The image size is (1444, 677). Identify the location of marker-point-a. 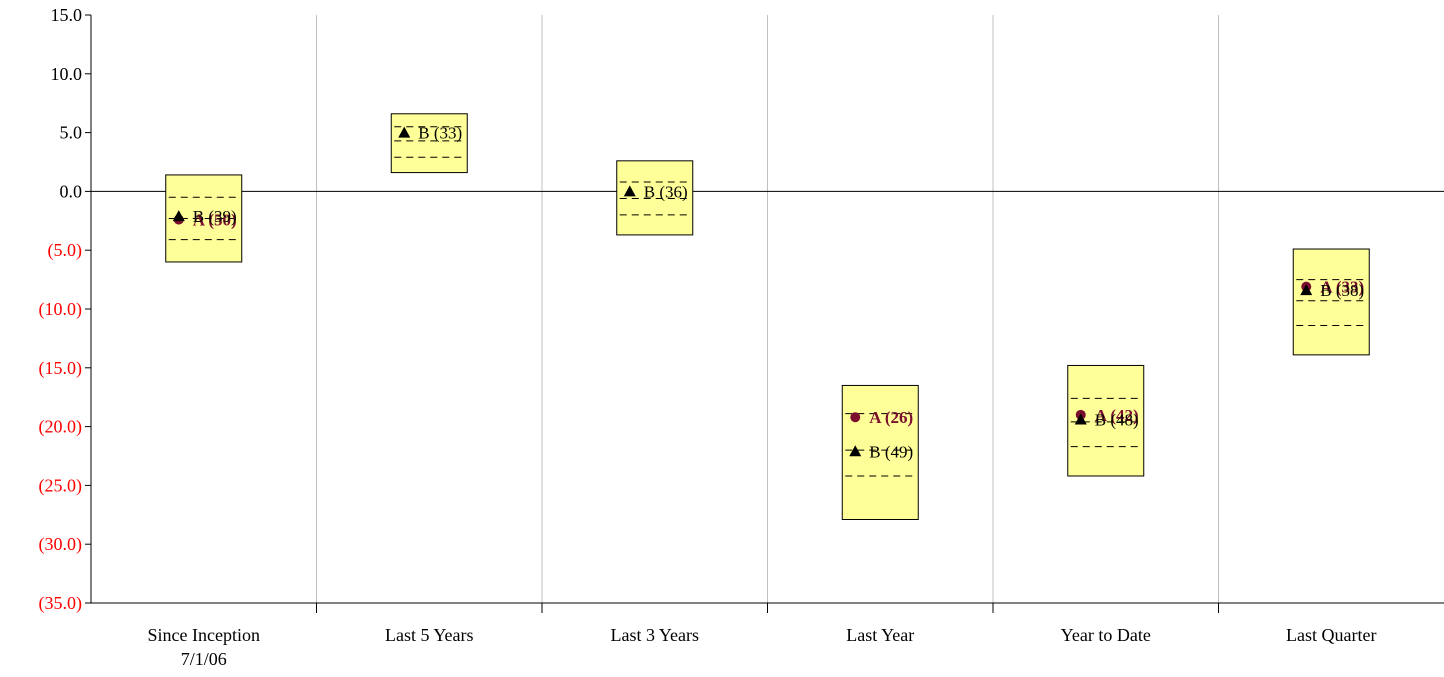
(855, 417).